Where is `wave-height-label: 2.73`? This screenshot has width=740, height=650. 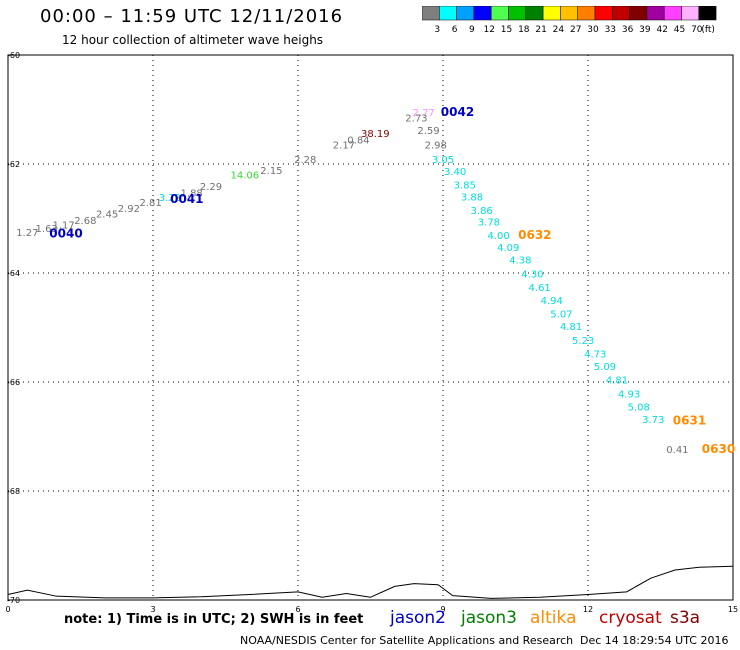
wave-height-label: 2.73 is located at coordinates (416, 118).